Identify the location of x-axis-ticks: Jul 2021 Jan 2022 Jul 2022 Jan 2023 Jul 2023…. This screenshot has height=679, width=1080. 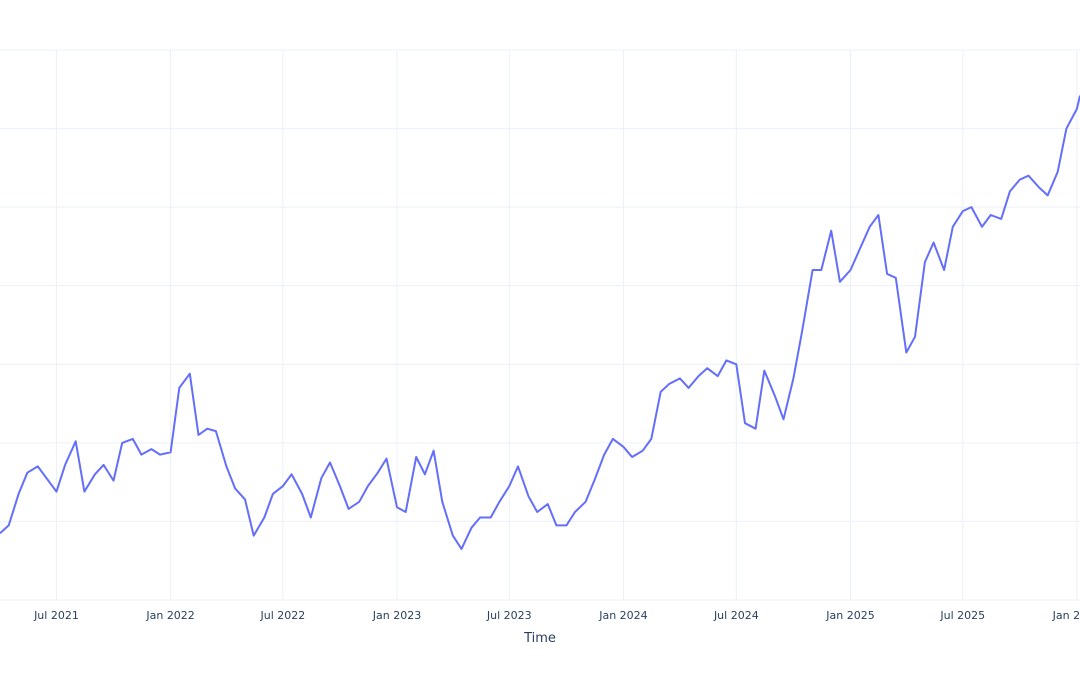
(556, 615).